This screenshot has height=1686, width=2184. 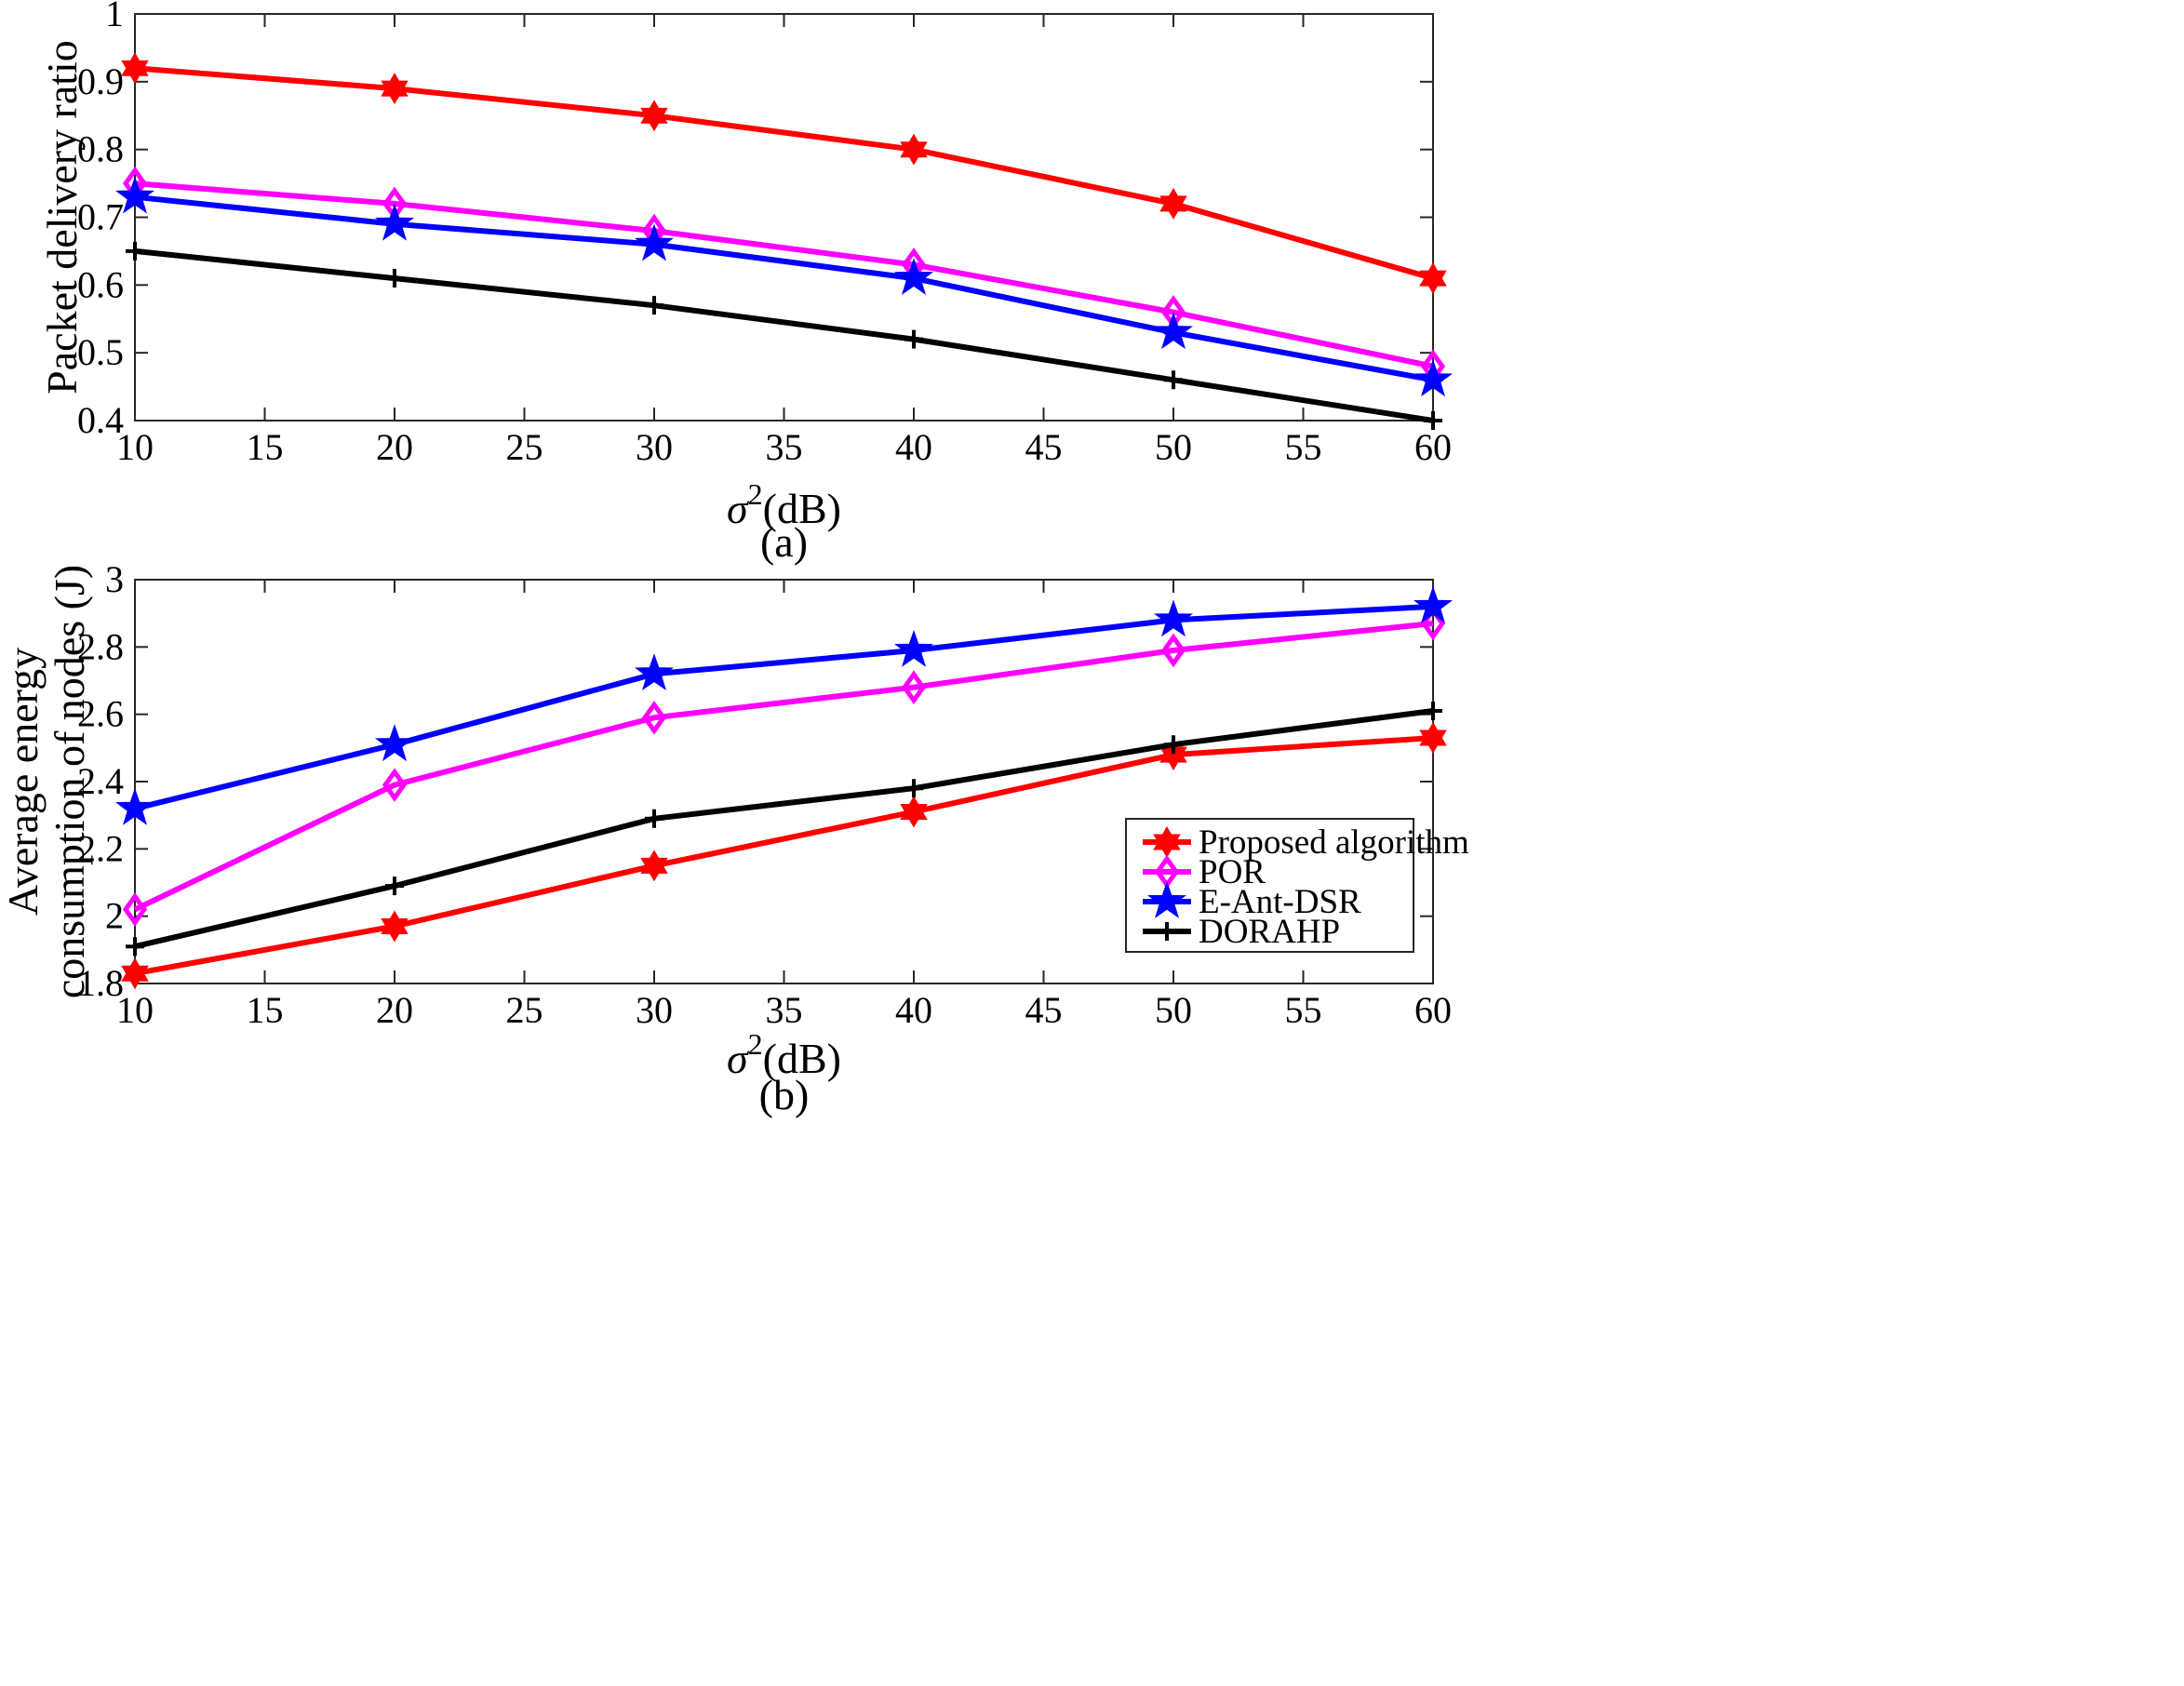 What do you see at coordinates (1241, 932) in the screenshot?
I see `legend-item: DORAHP` at bounding box center [1241, 932].